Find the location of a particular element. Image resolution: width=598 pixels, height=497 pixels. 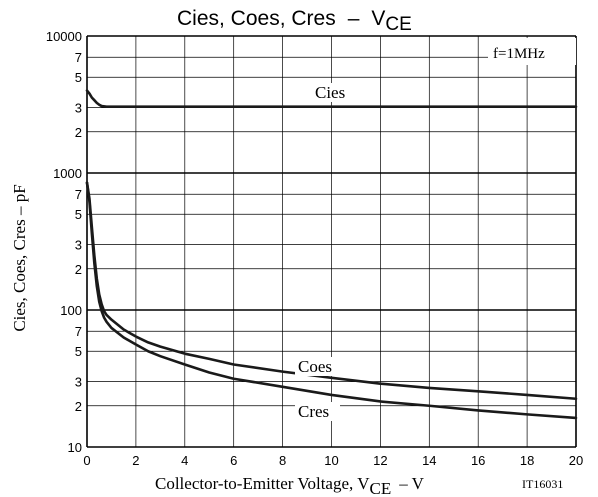

x-axis-label-text: Collector-to-Emitter Voltage, V is located at coordinates (262, 483).